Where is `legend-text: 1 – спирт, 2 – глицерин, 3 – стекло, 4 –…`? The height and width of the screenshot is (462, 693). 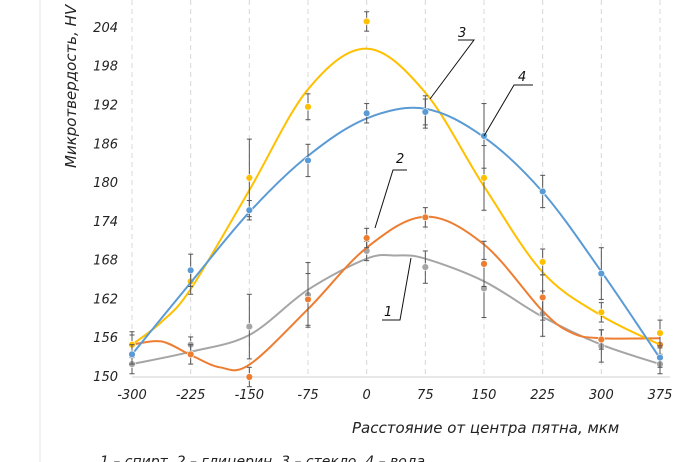
legend-text: 1 – спирт, 2 – глицерин, 3 – стекло, 4 –… is located at coordinates (262, 458).